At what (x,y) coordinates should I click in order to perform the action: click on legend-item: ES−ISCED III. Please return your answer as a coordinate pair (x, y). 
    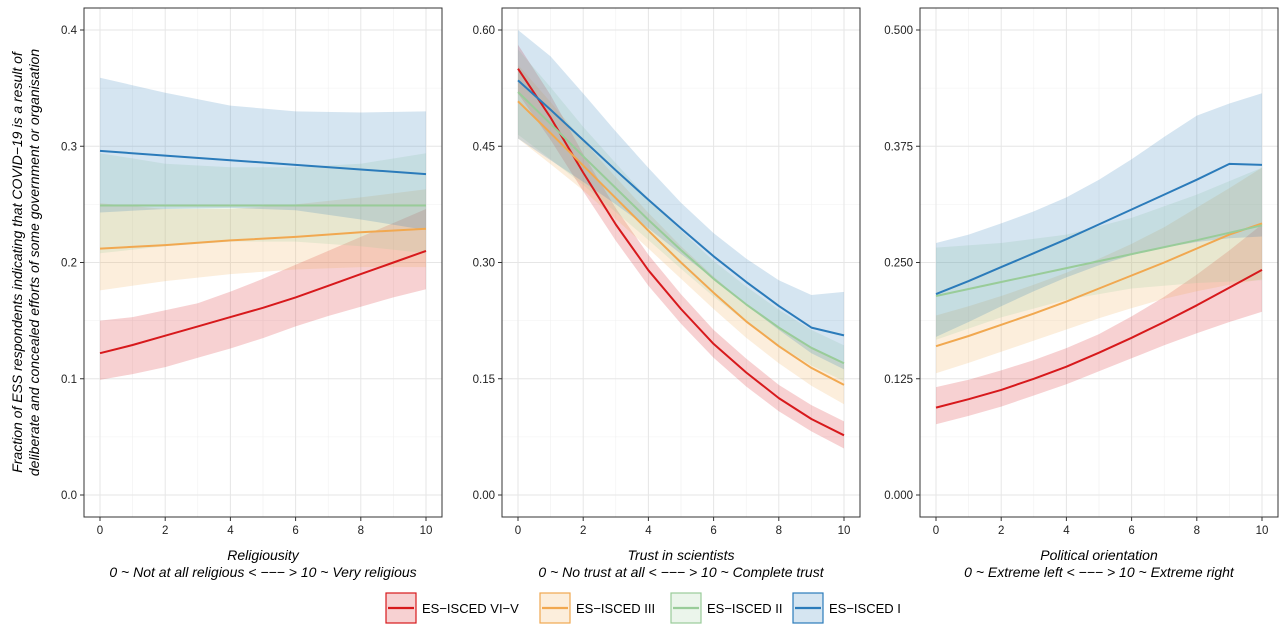
    Looking at the image, I should click on (597, 608).